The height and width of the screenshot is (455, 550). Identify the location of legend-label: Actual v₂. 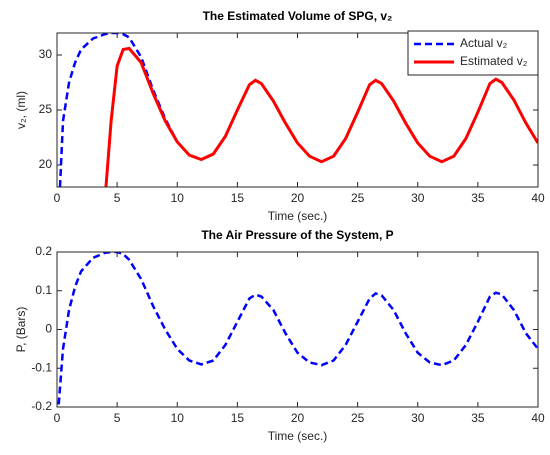
(484, 43).